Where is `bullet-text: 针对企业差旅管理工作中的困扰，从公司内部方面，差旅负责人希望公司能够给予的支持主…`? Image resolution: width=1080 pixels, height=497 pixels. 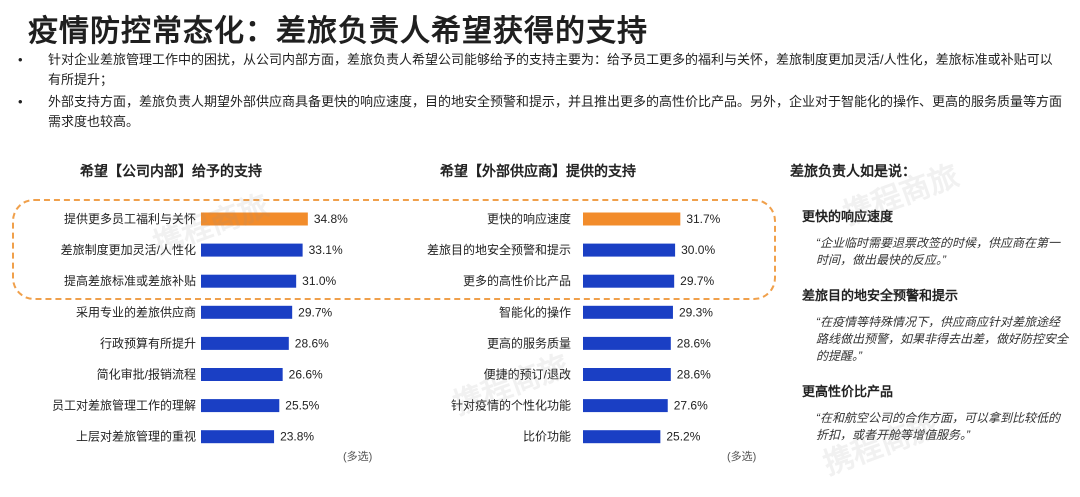 bullet-text: 针对企业差旅管理工作中的困扰，从公司内部方面，差旅负责人希望公司能够给予的支持主… is located at coordinates (550, 69).